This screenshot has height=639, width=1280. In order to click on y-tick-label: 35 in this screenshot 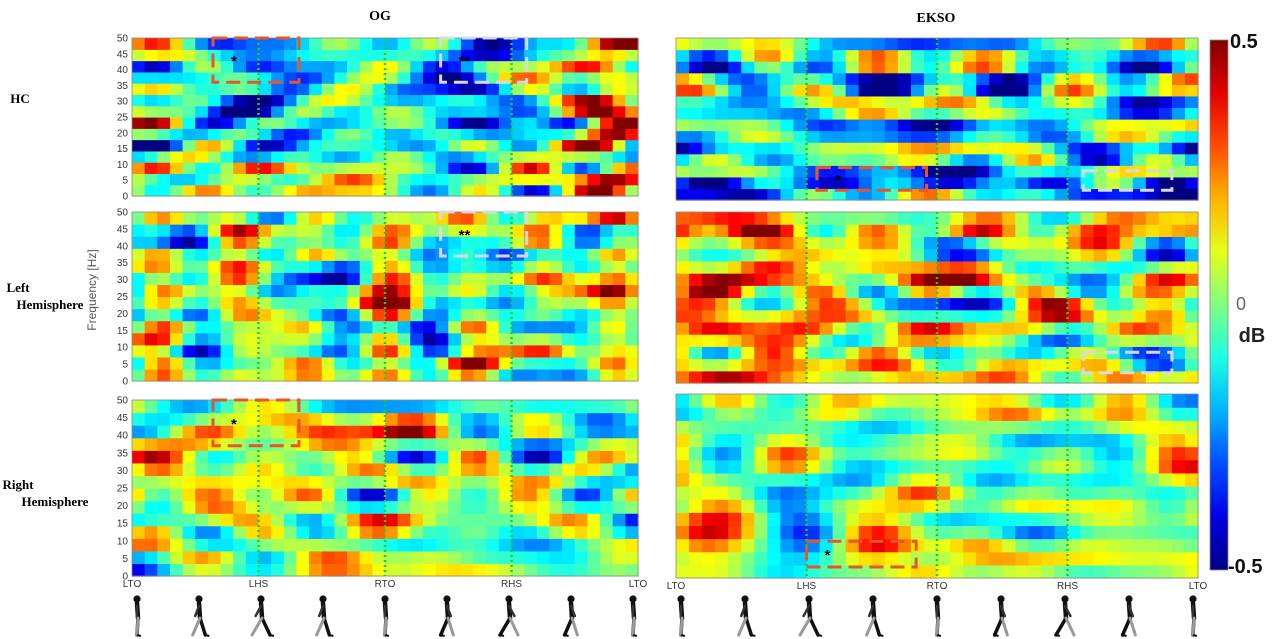, I will do `click(123, 86)`.